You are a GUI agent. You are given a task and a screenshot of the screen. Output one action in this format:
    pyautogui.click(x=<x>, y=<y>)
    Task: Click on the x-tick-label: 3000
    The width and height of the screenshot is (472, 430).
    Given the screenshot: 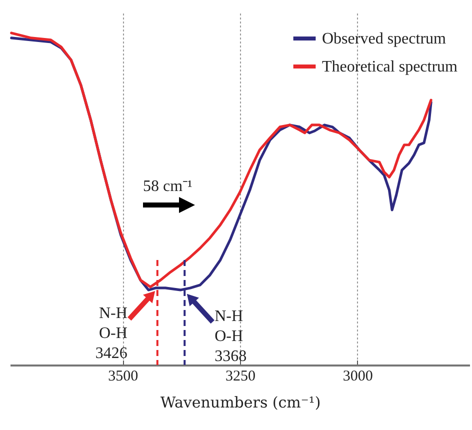 What is the action you would take?
    pyautogui.click(x=357, y=376)
    